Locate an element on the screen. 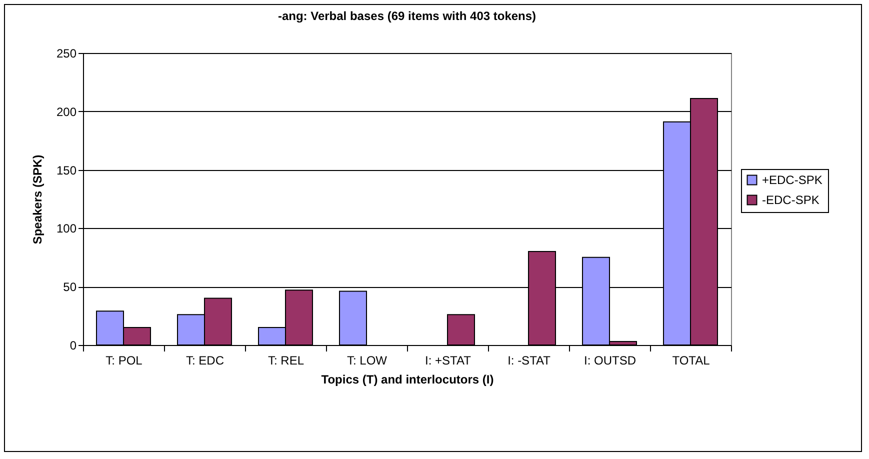  legend-label: -EDC-SPK is located at coordinates (791, 200).